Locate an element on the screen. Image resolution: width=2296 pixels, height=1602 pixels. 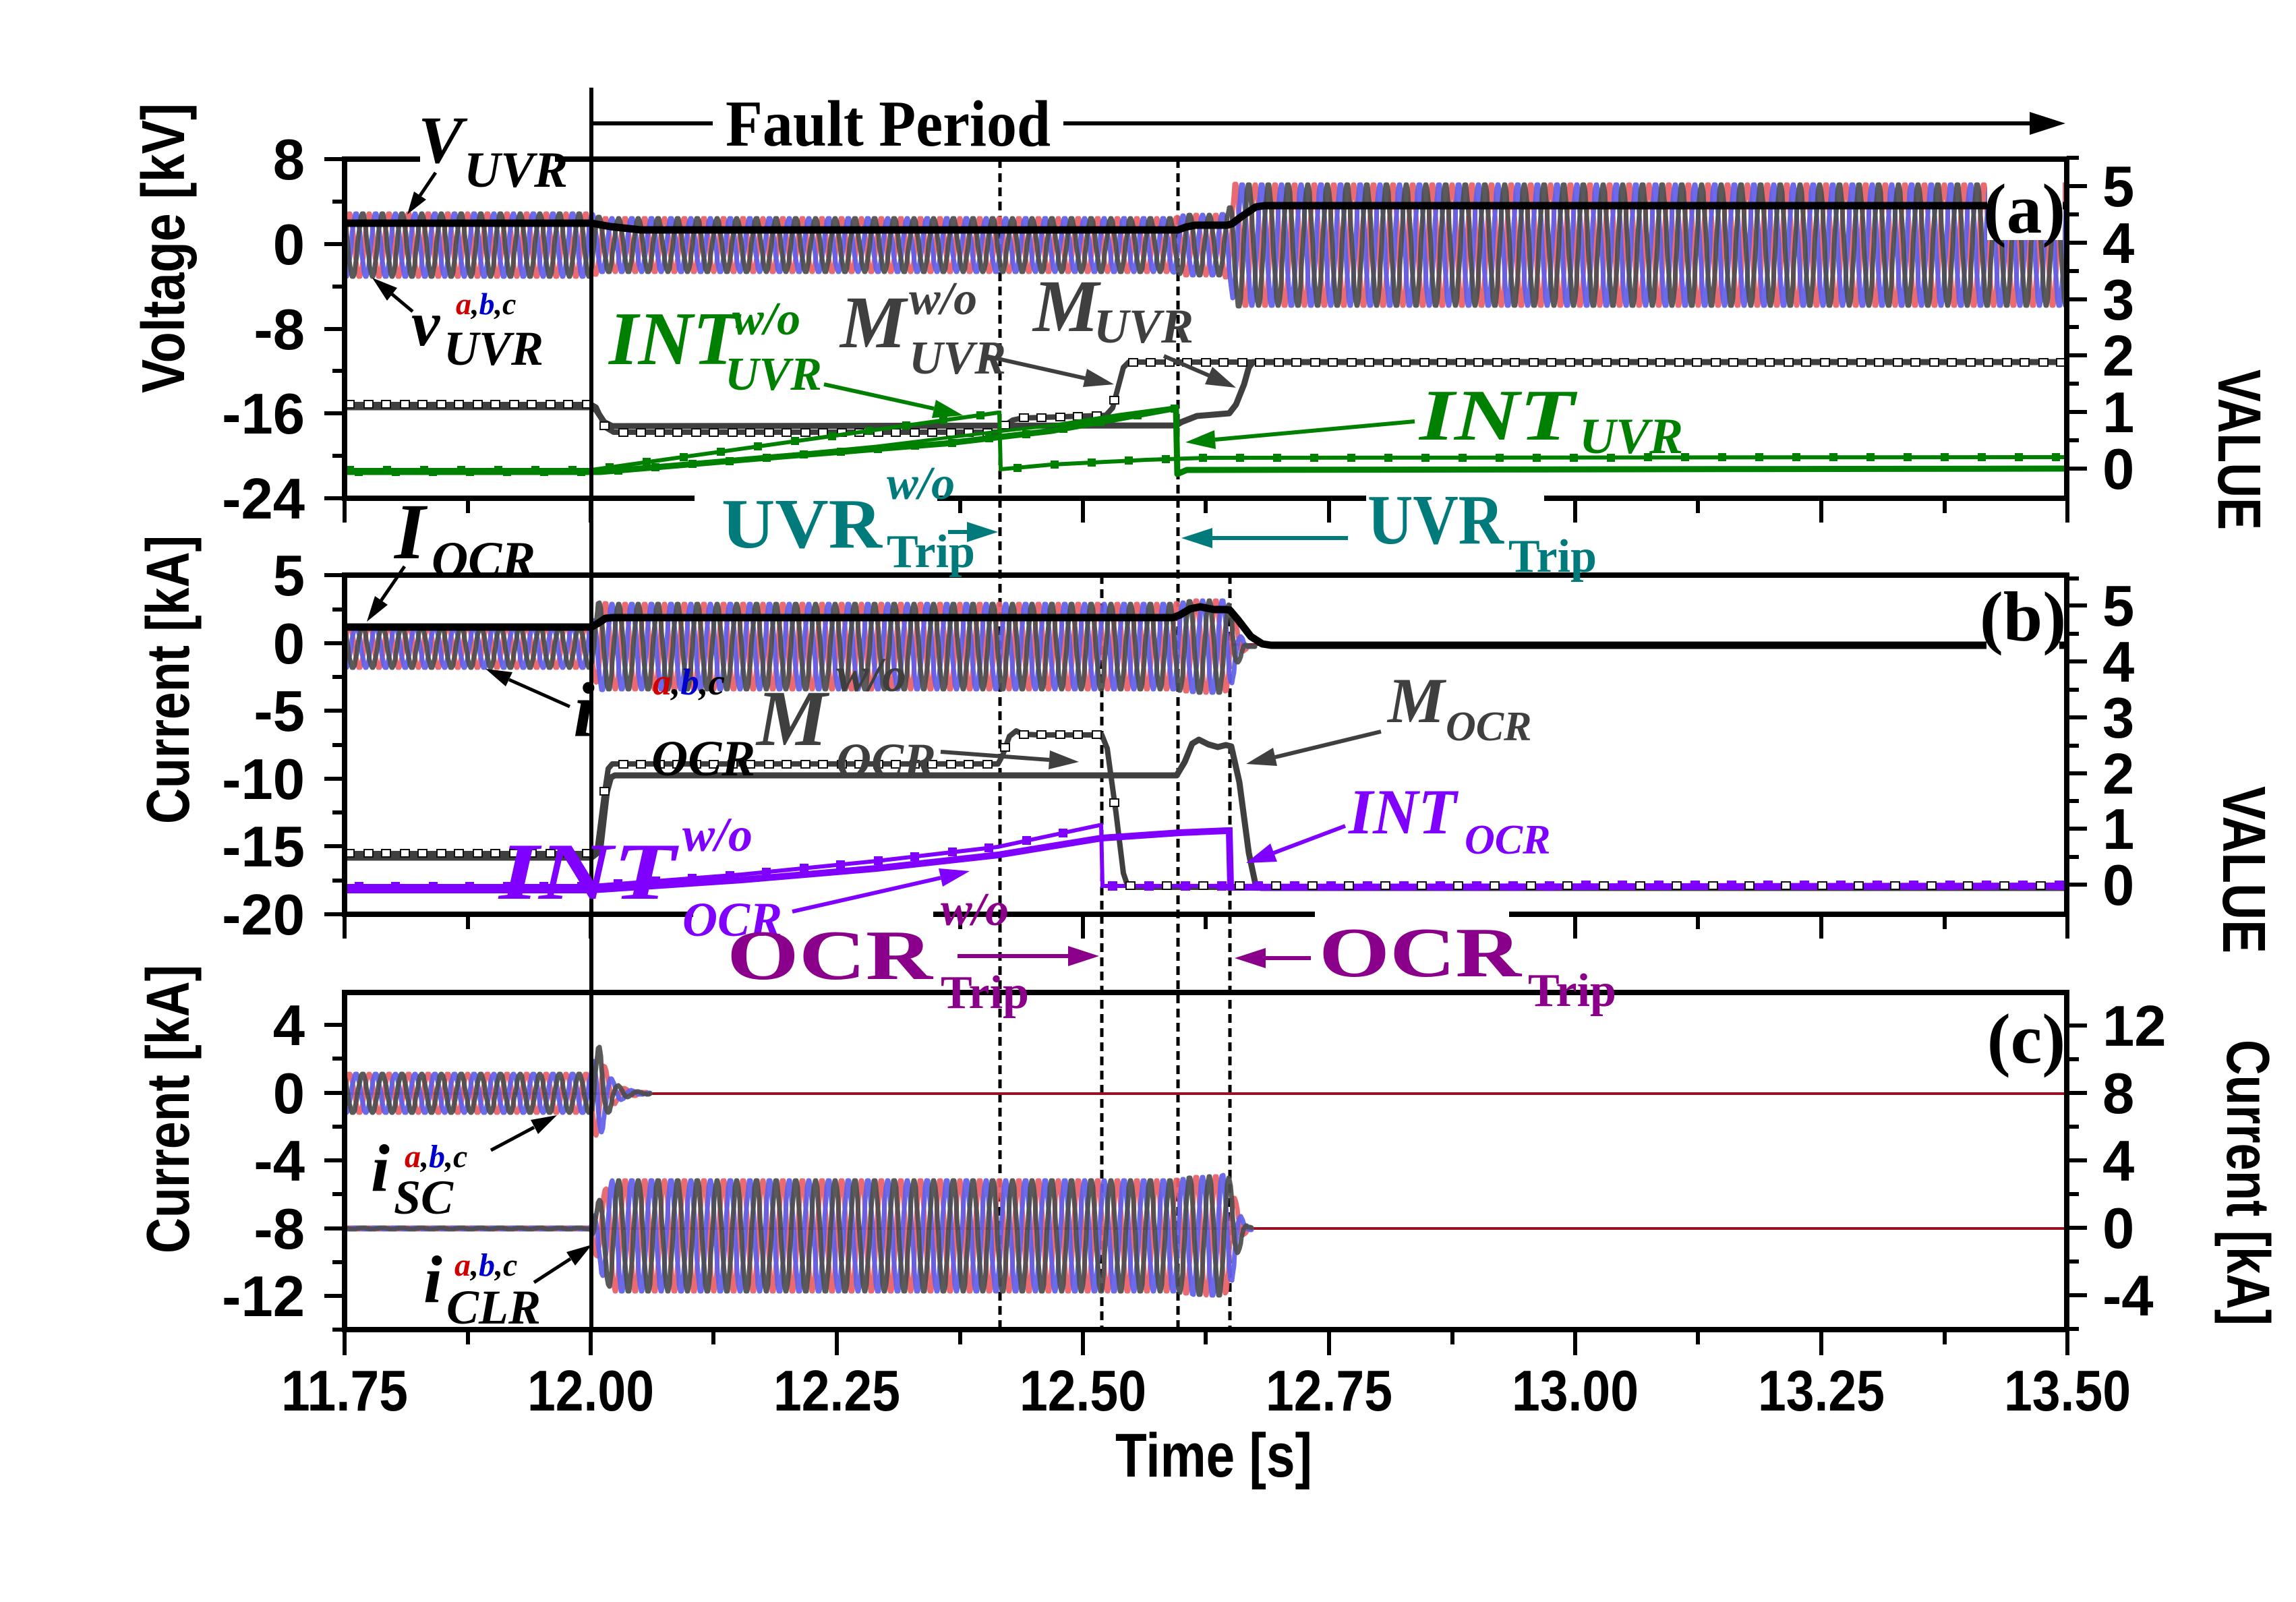
svg-text: 13.00 is located at coordinates (1575, 1391).